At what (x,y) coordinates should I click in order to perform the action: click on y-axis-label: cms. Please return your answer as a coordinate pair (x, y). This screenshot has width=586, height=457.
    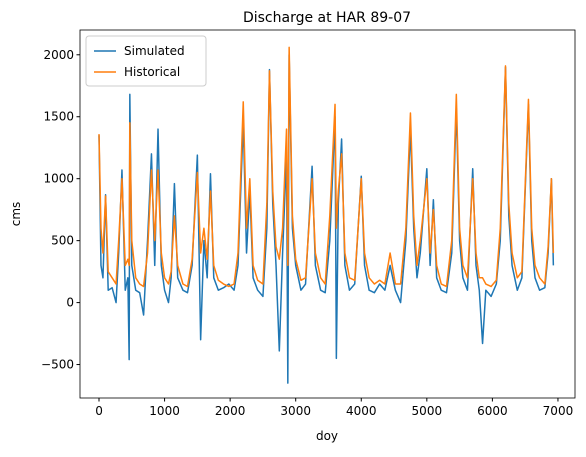
    Looking at the image, I should click on (16, 214).